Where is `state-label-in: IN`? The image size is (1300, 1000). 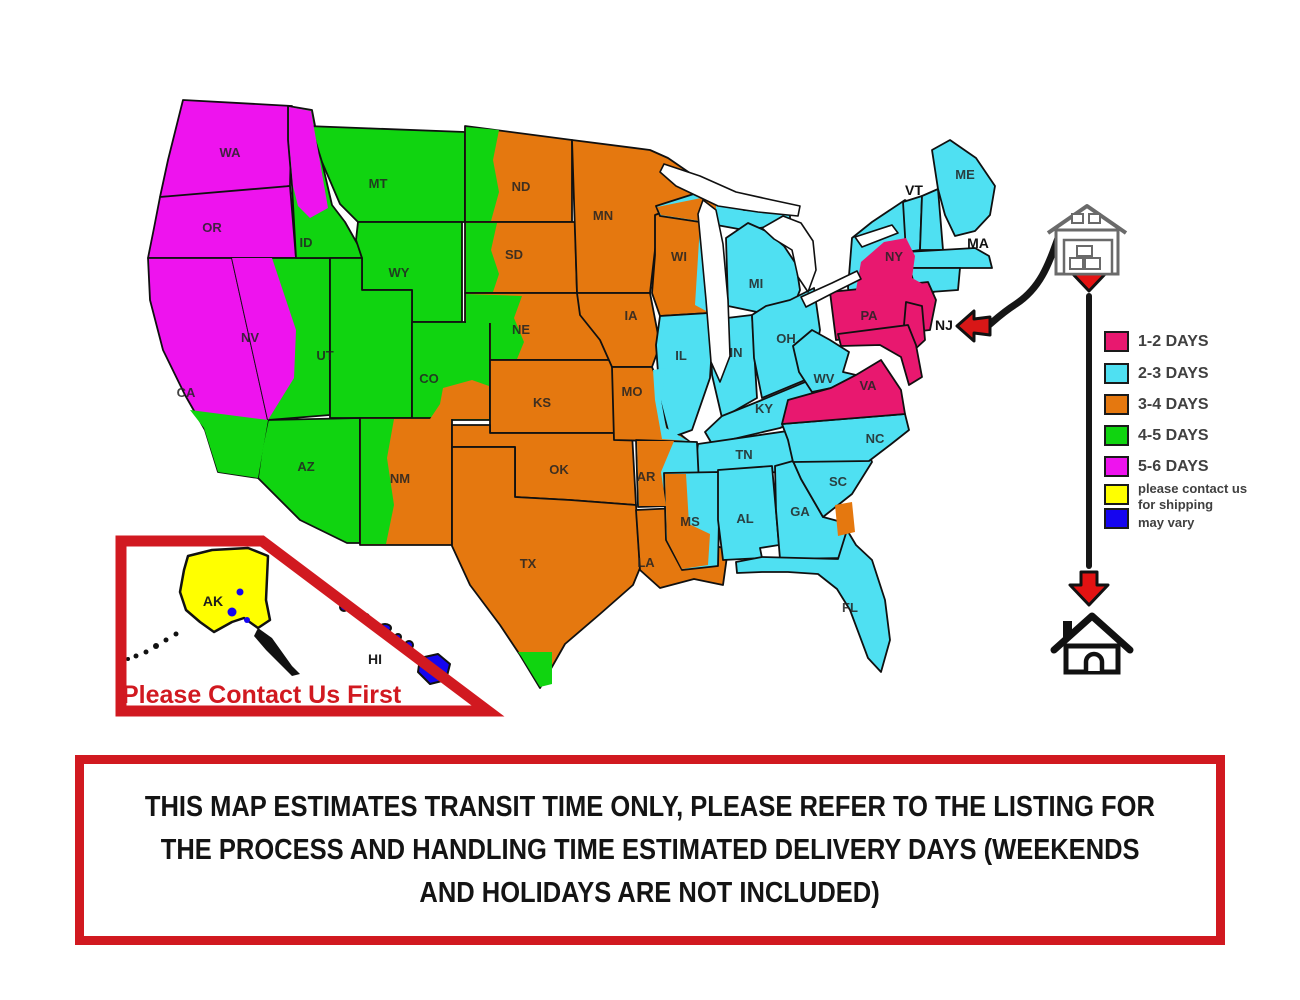
state-label-in: IN is located at coordinates (736, 352).